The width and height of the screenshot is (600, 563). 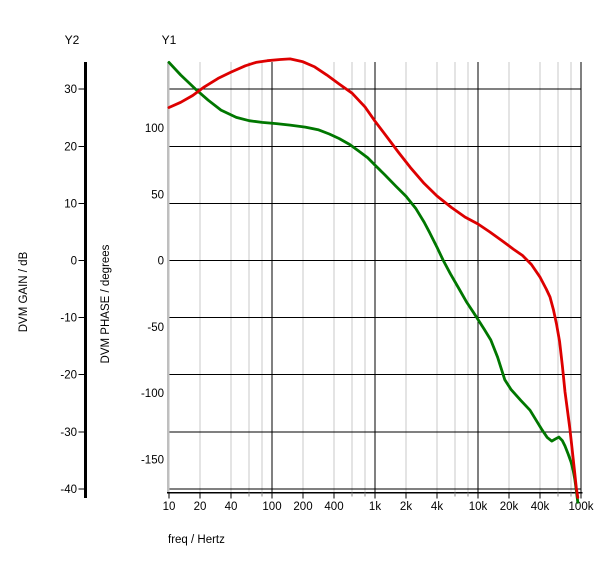 What do you see at coordinates (155, 328) in the screenshot?
I see `phase-tick-label: -50` at bounding box center [155, 328].